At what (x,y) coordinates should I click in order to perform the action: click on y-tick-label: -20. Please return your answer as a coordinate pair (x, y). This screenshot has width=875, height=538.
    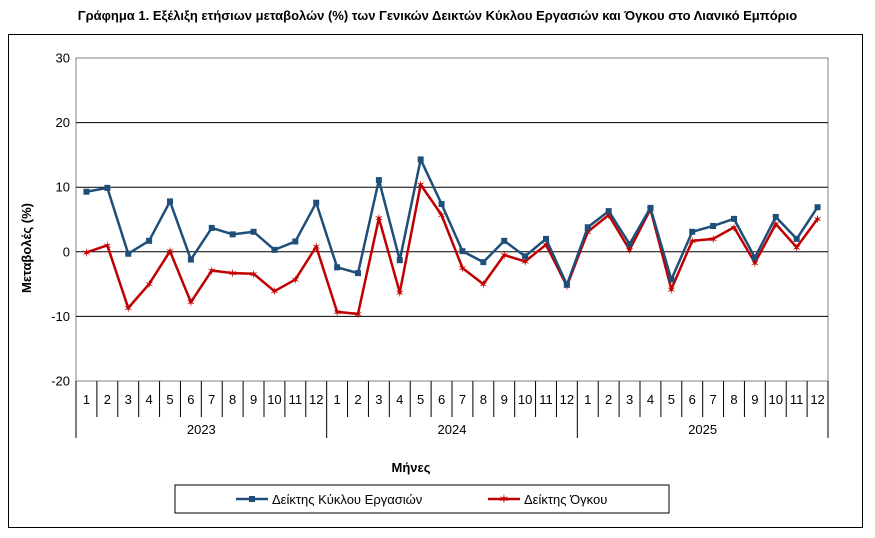
    Looking at the image, I should click on (60, 381).